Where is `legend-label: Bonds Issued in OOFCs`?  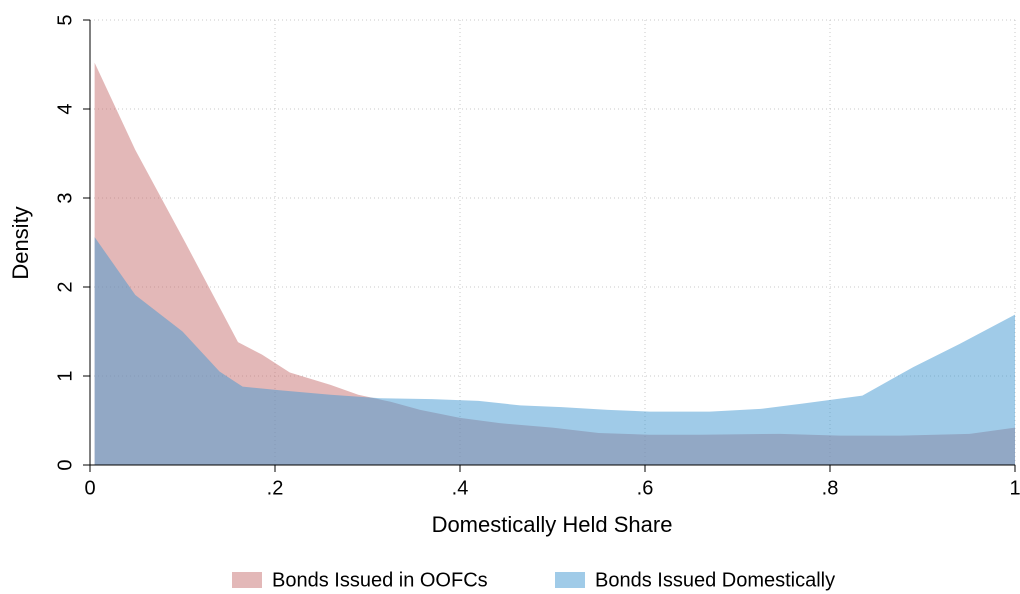
legend-label: Bonds Issued in OOFCs is located at coordinates (380, 580).